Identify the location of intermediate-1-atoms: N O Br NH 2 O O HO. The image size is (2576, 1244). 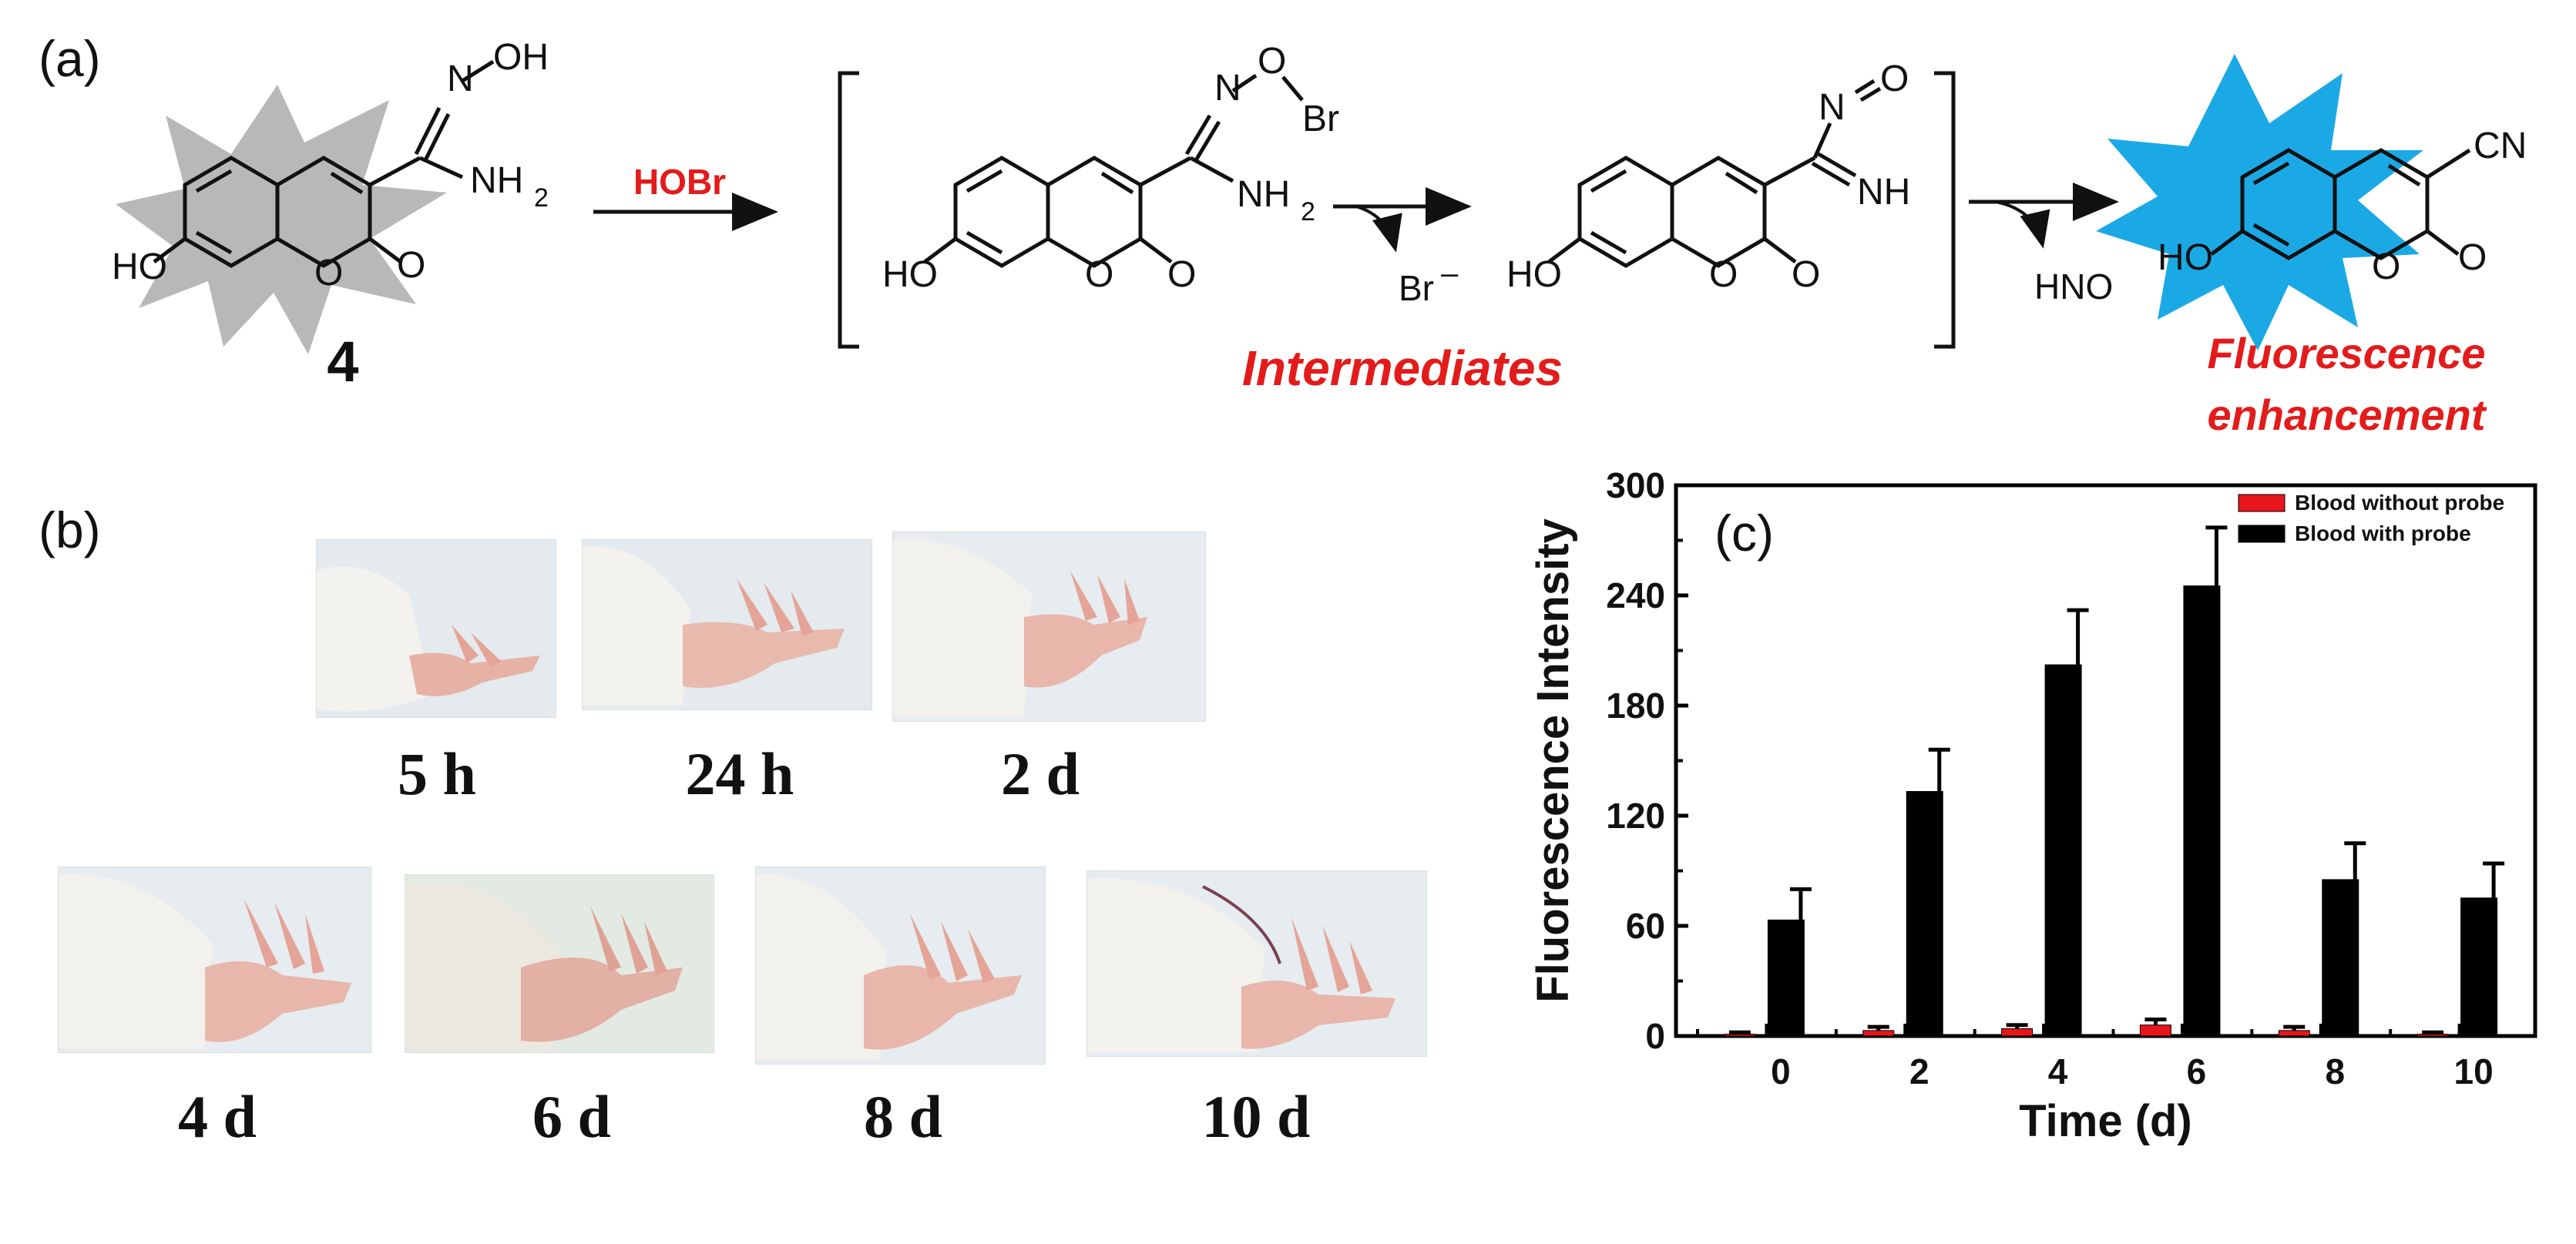
(1110, 168).